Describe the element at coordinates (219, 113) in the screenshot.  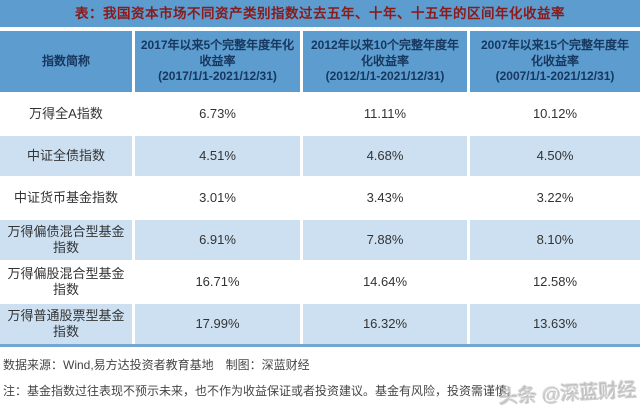
I see `value-cell-5y: 6.73%` at that location.